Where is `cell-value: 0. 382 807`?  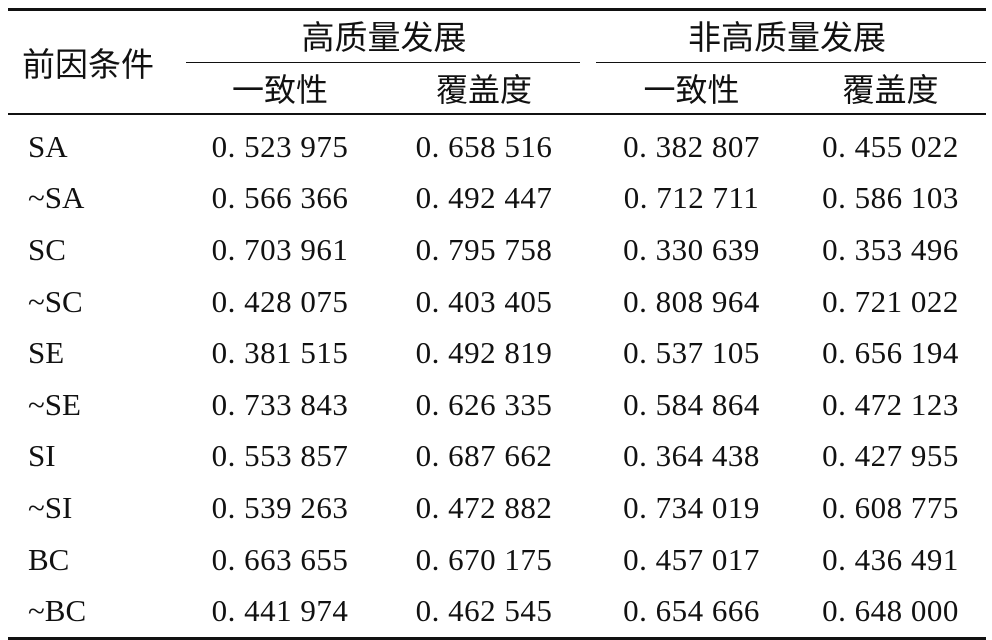
cell-value: 0. 382 807 is located at coordinates (691, 146).